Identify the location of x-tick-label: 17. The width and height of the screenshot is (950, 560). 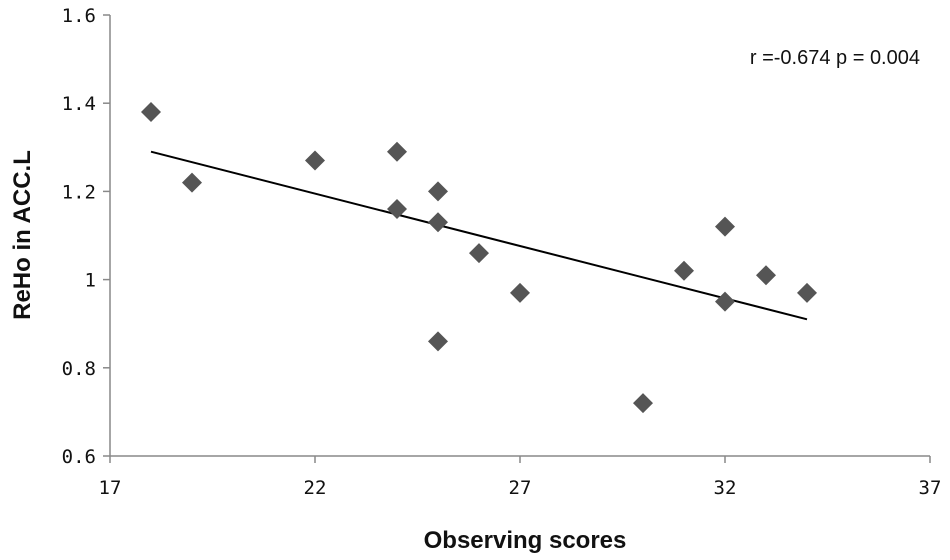
(110, 488).